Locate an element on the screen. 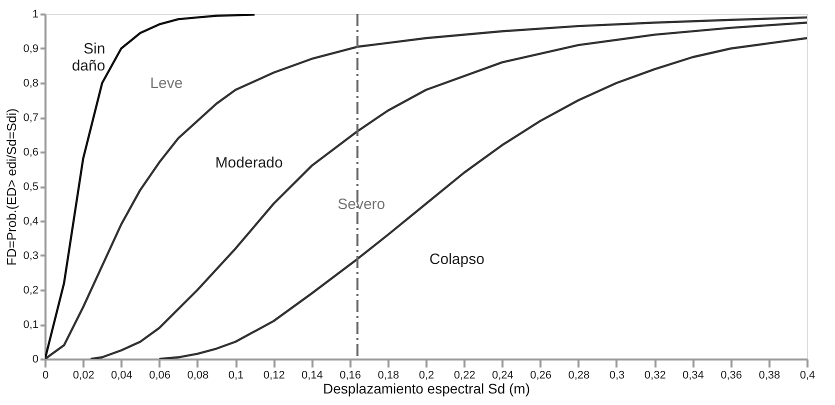  y-axis-title: FD=Prob.(ED> edi/Sd=Sdi) is located at coordinates (12, 187).